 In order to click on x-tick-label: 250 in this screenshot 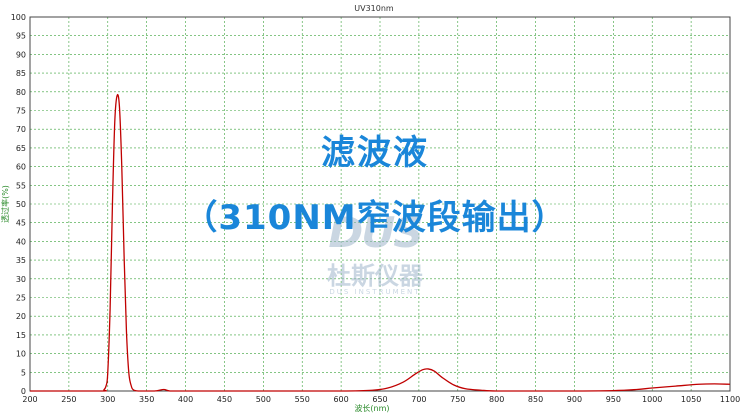, I will do `click(68, 399)`.